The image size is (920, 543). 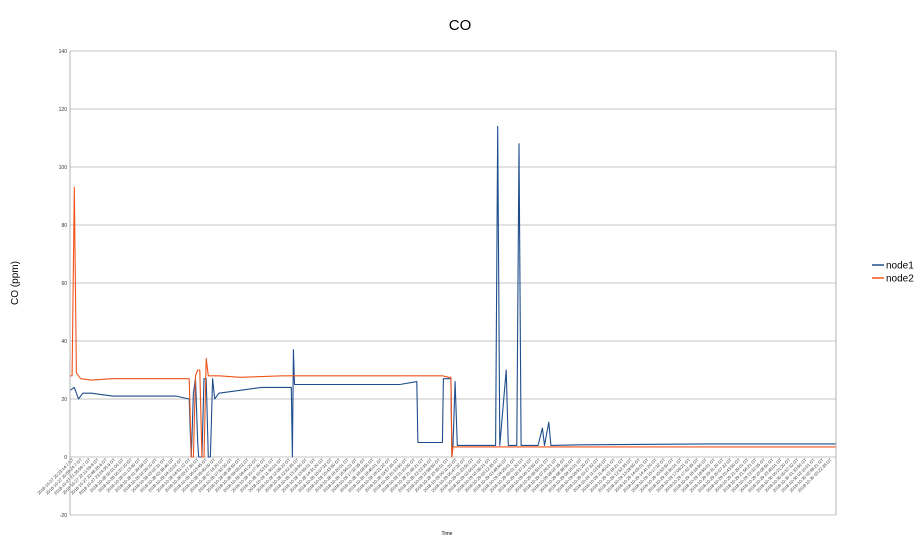 I want to click on y-tick-label: 100, so click(x=63, y=168).